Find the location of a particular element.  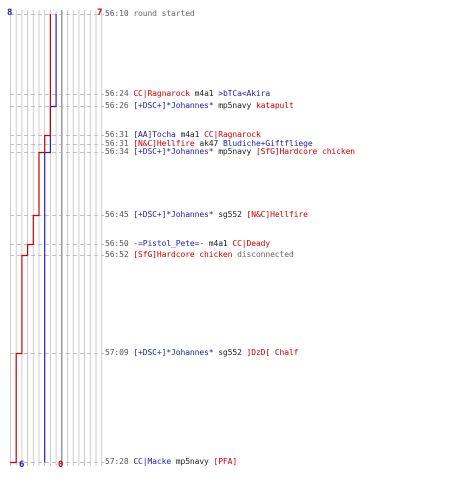

event-row: 56:10 round started is located at coordinates (150, 14).